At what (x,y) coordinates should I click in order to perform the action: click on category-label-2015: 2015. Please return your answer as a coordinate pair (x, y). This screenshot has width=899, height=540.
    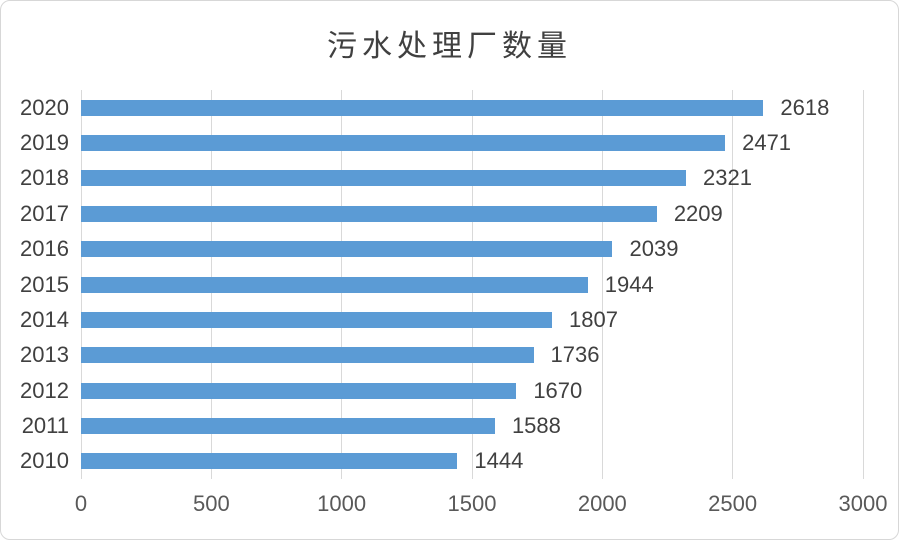
    Looking at the image, I should click on (44, 284).